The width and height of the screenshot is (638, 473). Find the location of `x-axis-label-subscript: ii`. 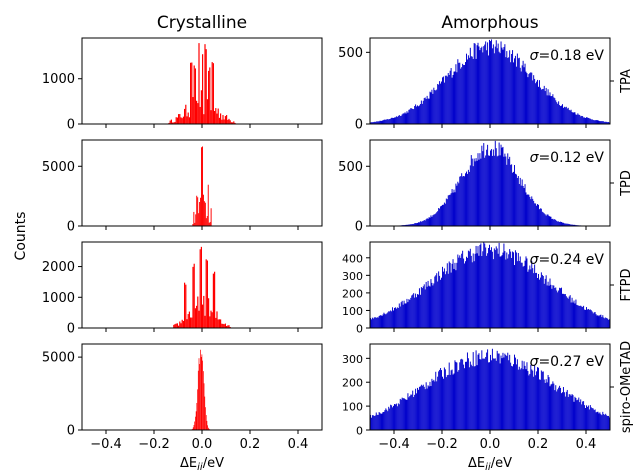

x-axis-label-subscript: ii is located at coordinates (488, 467).